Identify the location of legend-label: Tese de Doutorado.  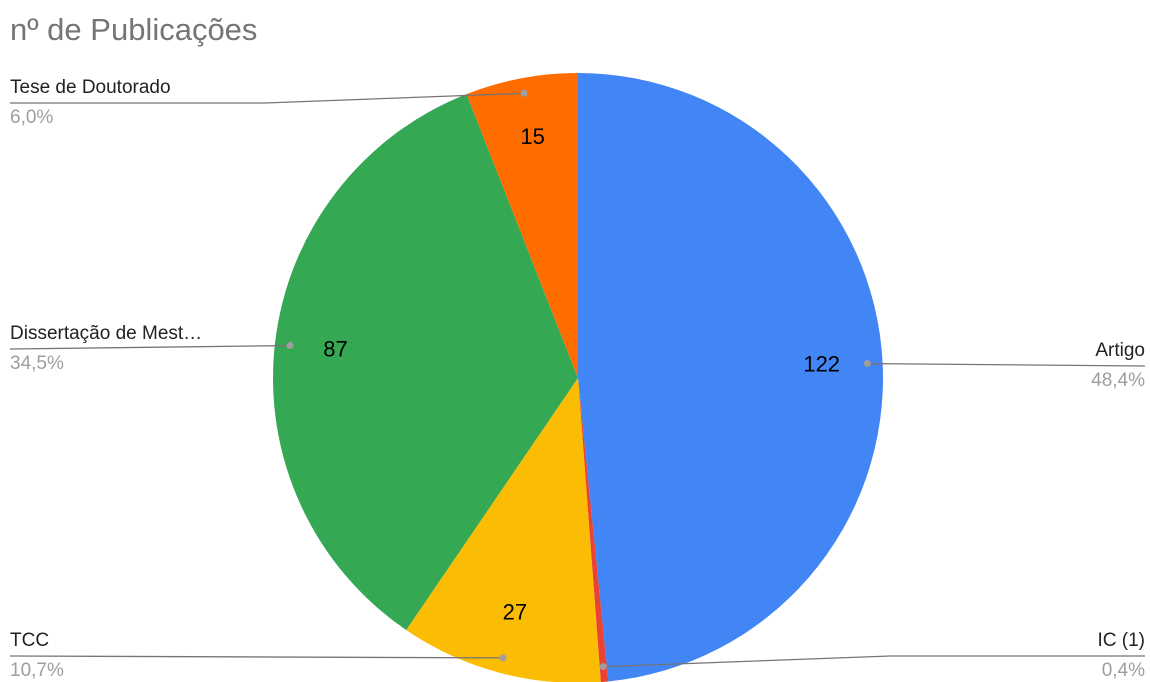
(90, 87).